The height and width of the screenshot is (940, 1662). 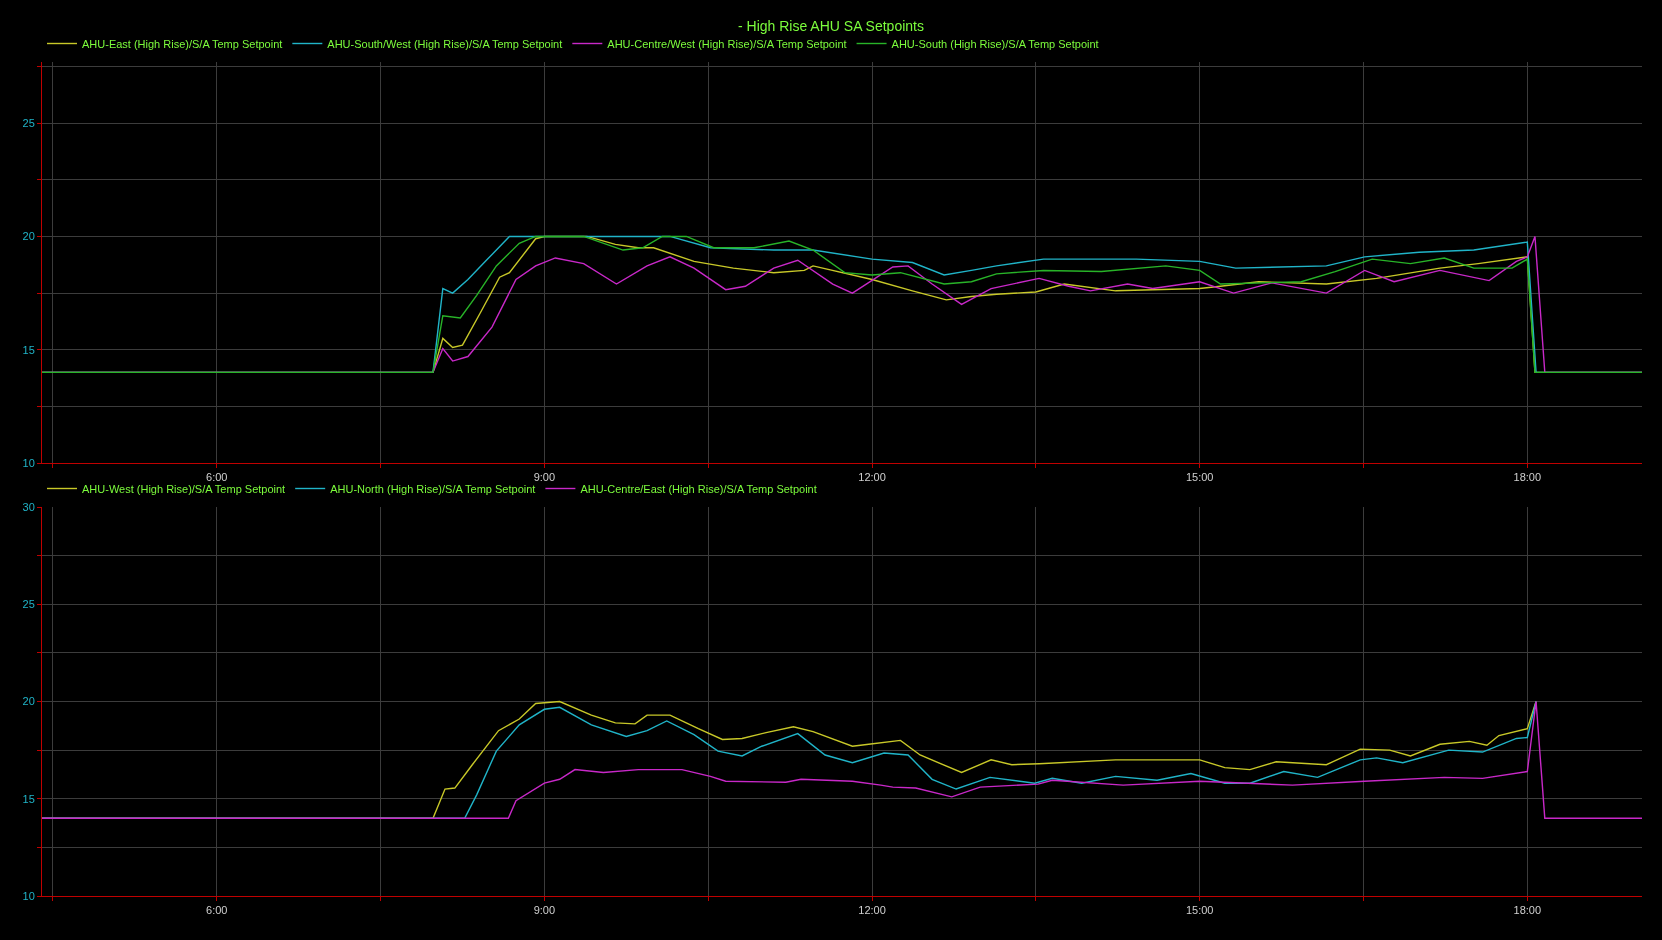 I want to click on legend-label: AHU-South (High Rise)/S/A Temp Setpoint, so click(x=995, y=43).